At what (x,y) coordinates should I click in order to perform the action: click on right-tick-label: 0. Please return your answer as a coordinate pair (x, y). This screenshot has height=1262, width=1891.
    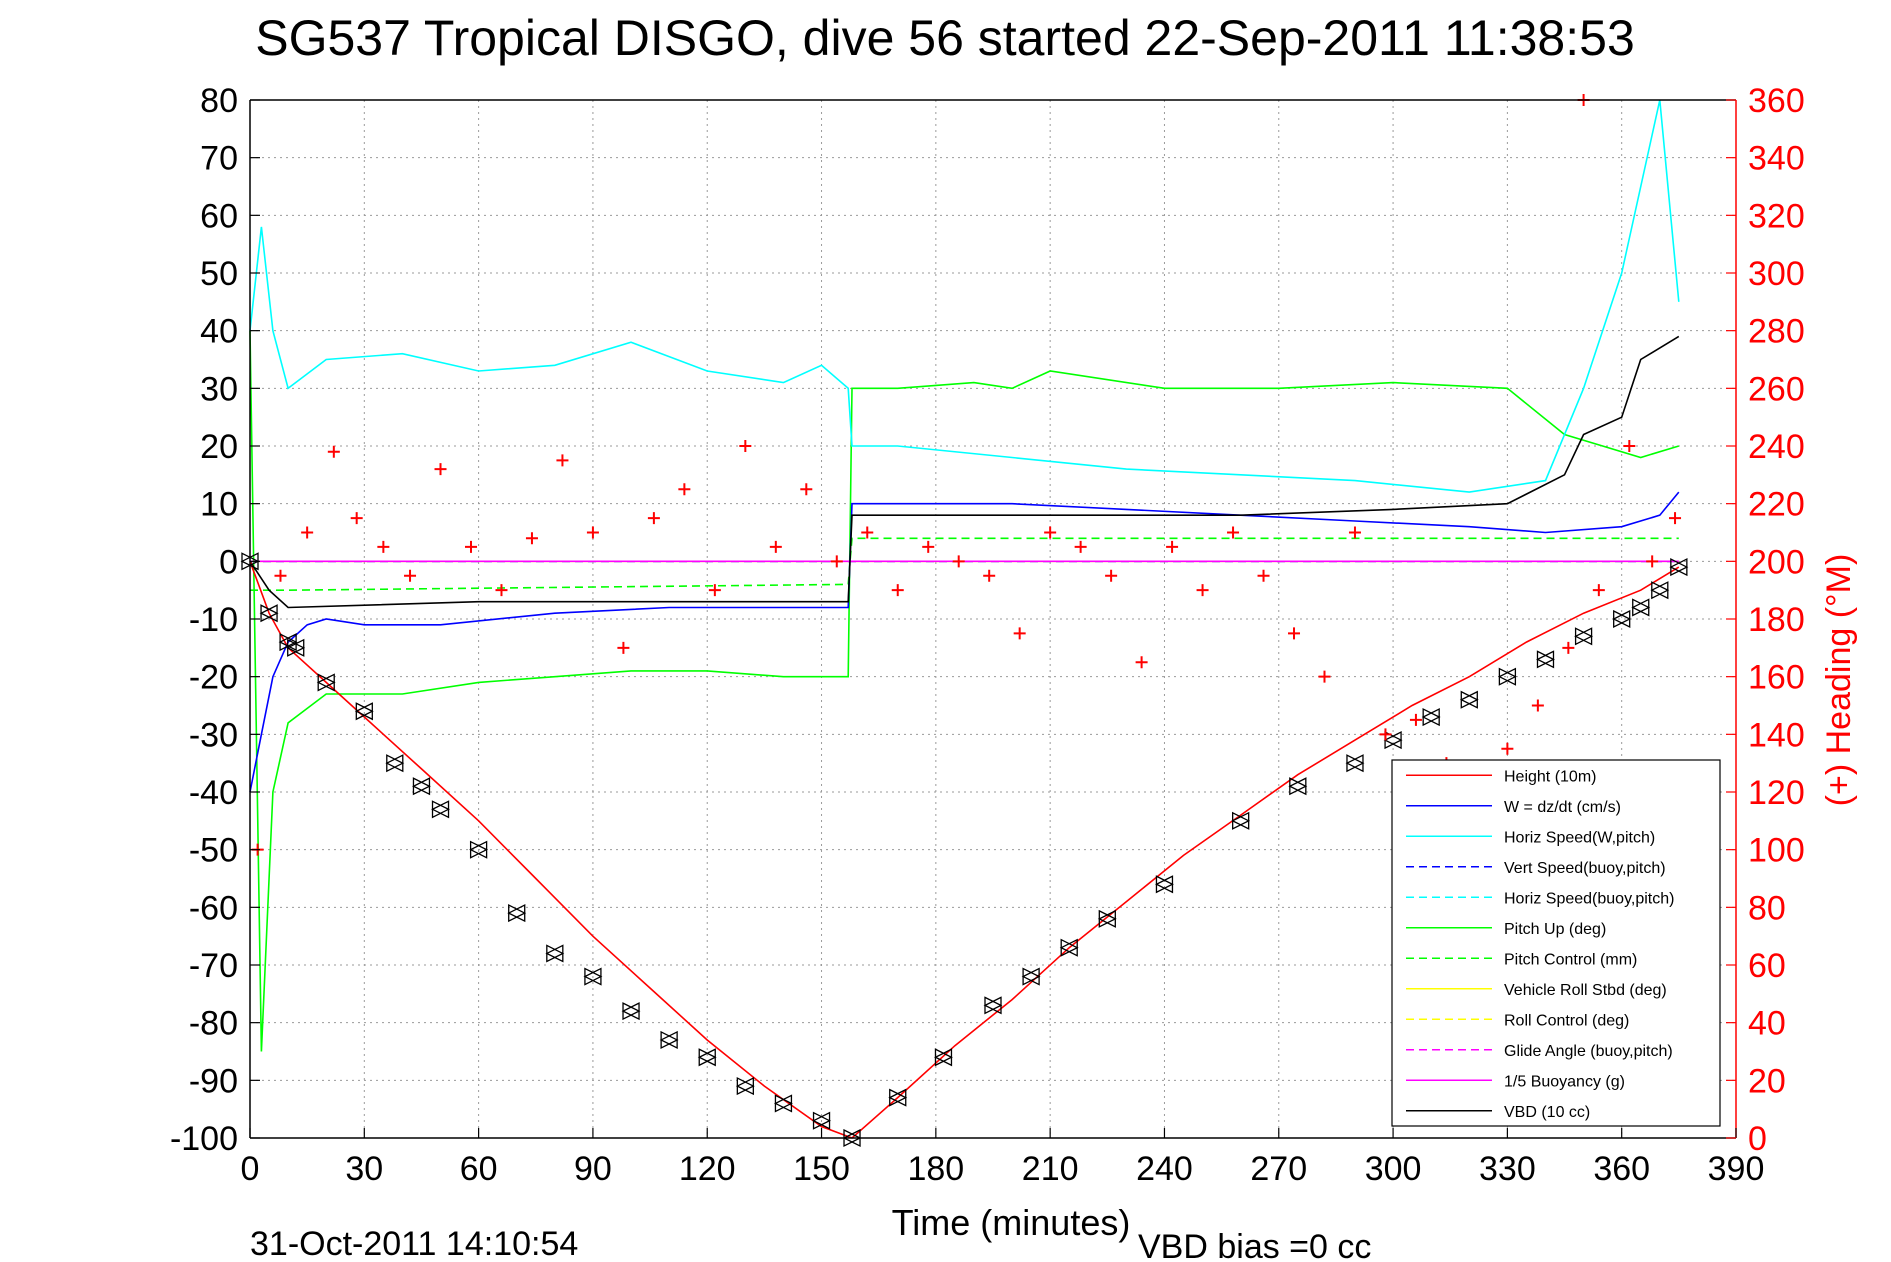
    Looking at the image, I should click on (1757, 1139).